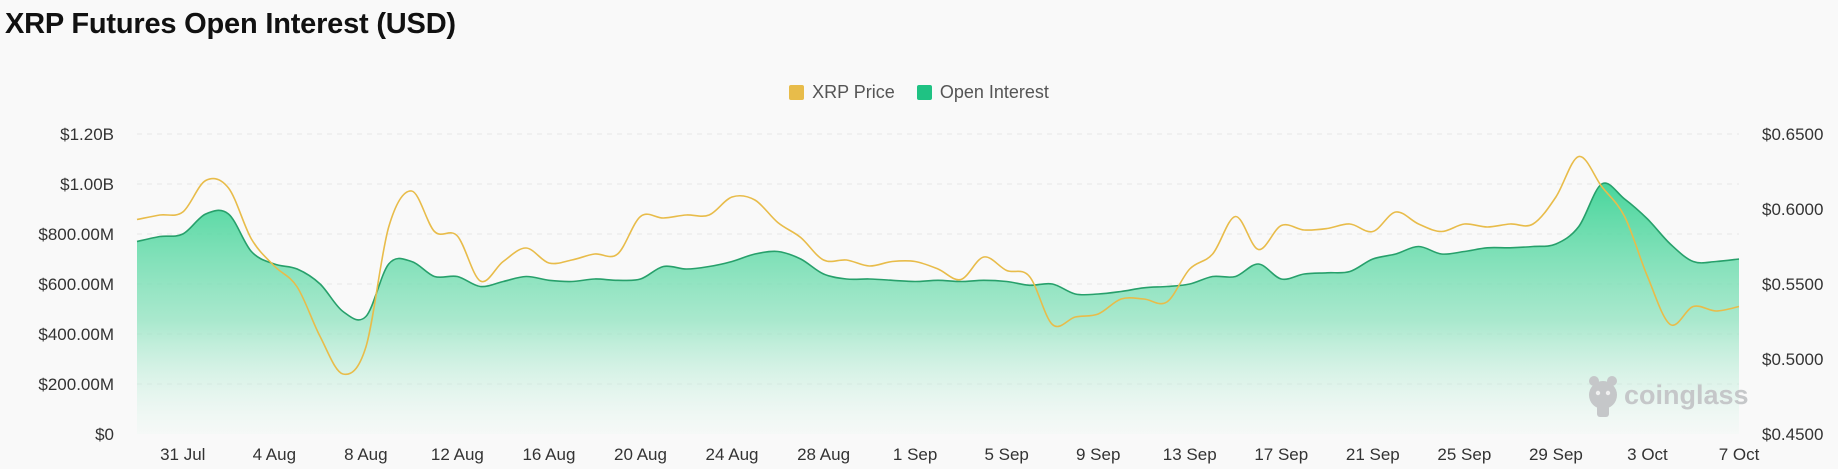 The width and height of the screenshot is (1838, 469). I want to click on legend-item-xrp-price: XRP Price, so click(842, 92).